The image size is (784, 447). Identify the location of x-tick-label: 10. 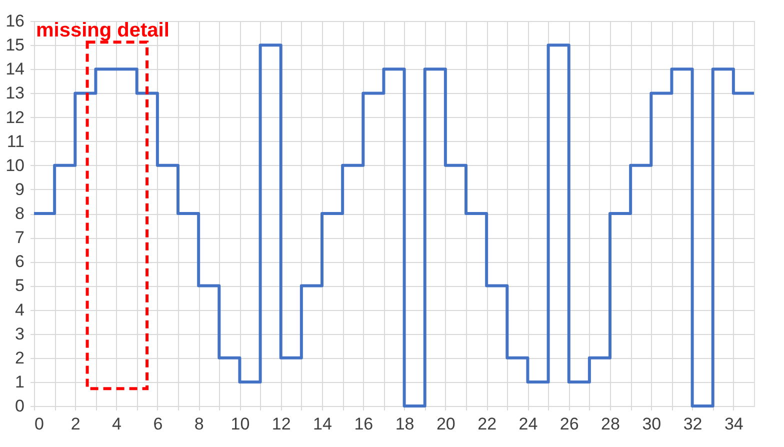
(240, 424).